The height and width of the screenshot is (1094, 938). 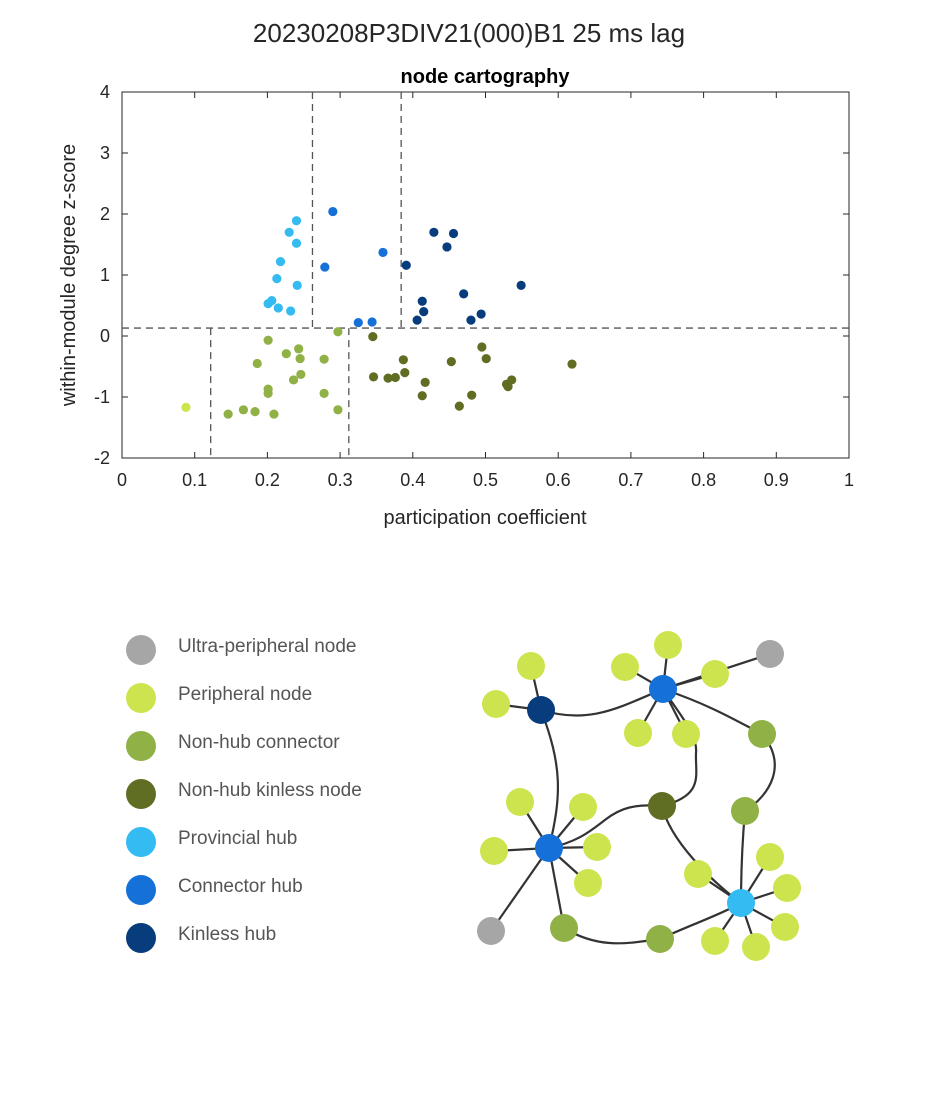 I want to click on network-node-non-hub-kinless, so click(x=662, y=806).